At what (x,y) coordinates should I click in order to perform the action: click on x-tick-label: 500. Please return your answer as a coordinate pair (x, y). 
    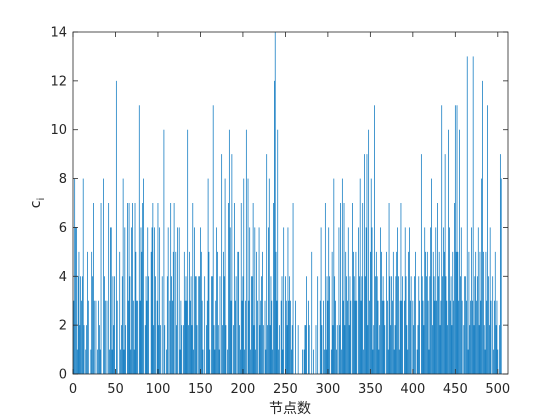
    Looking at the image, I should click on (497, 389).